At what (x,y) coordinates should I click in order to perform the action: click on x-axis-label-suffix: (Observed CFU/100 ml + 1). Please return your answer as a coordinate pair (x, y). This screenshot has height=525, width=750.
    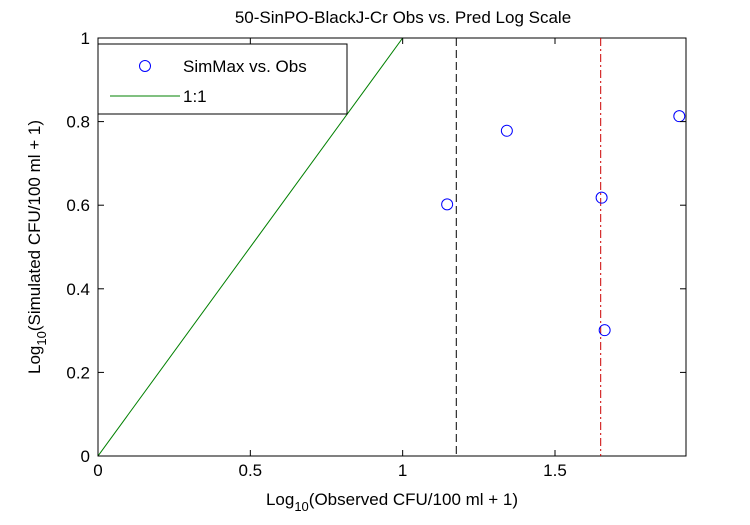
    Looking at the image, I should click on (413, 499).